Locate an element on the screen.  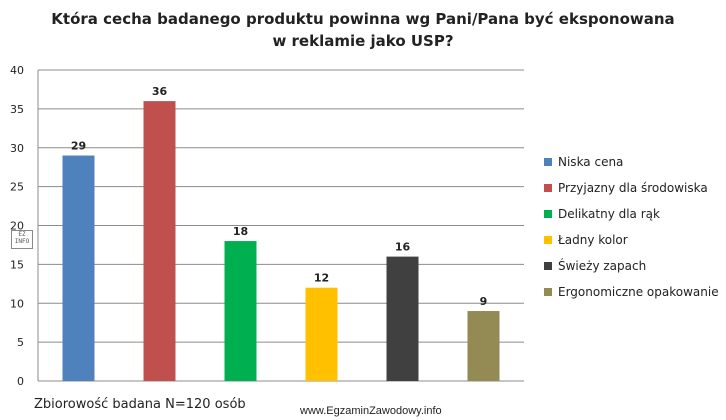
y-tick-label: 30 is located at coordinates (17, 148).